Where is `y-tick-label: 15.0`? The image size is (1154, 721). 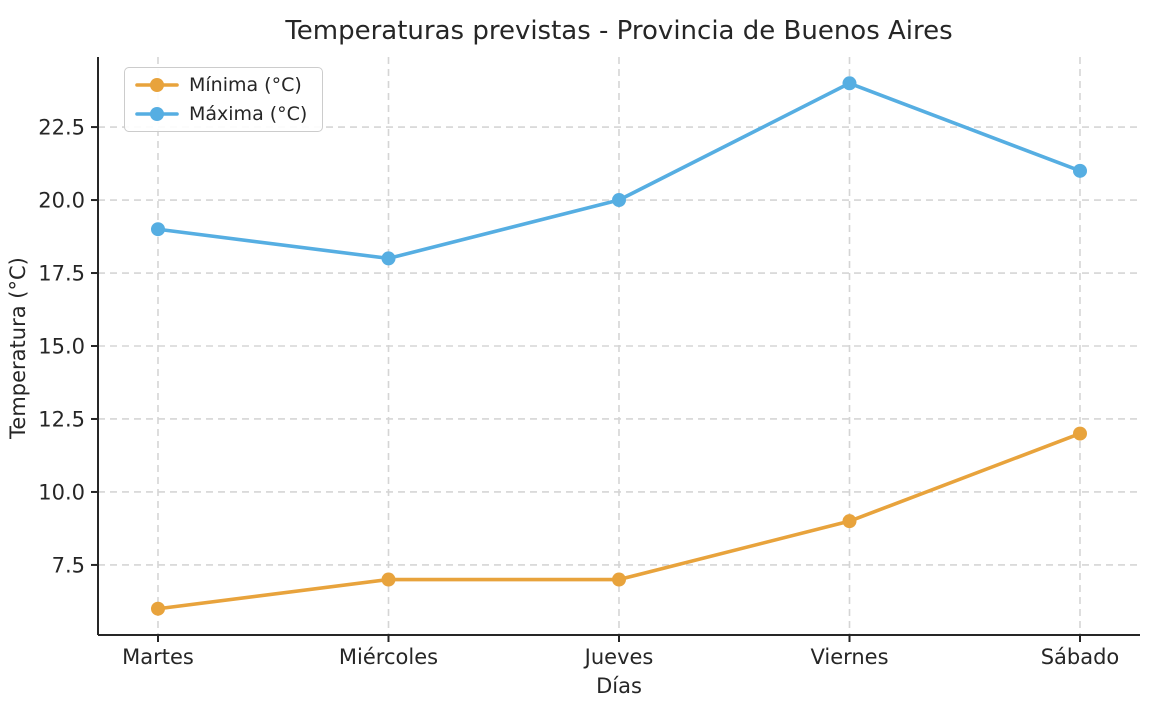 y-tick-label: 15.0 is located at coordinates (61, 347).